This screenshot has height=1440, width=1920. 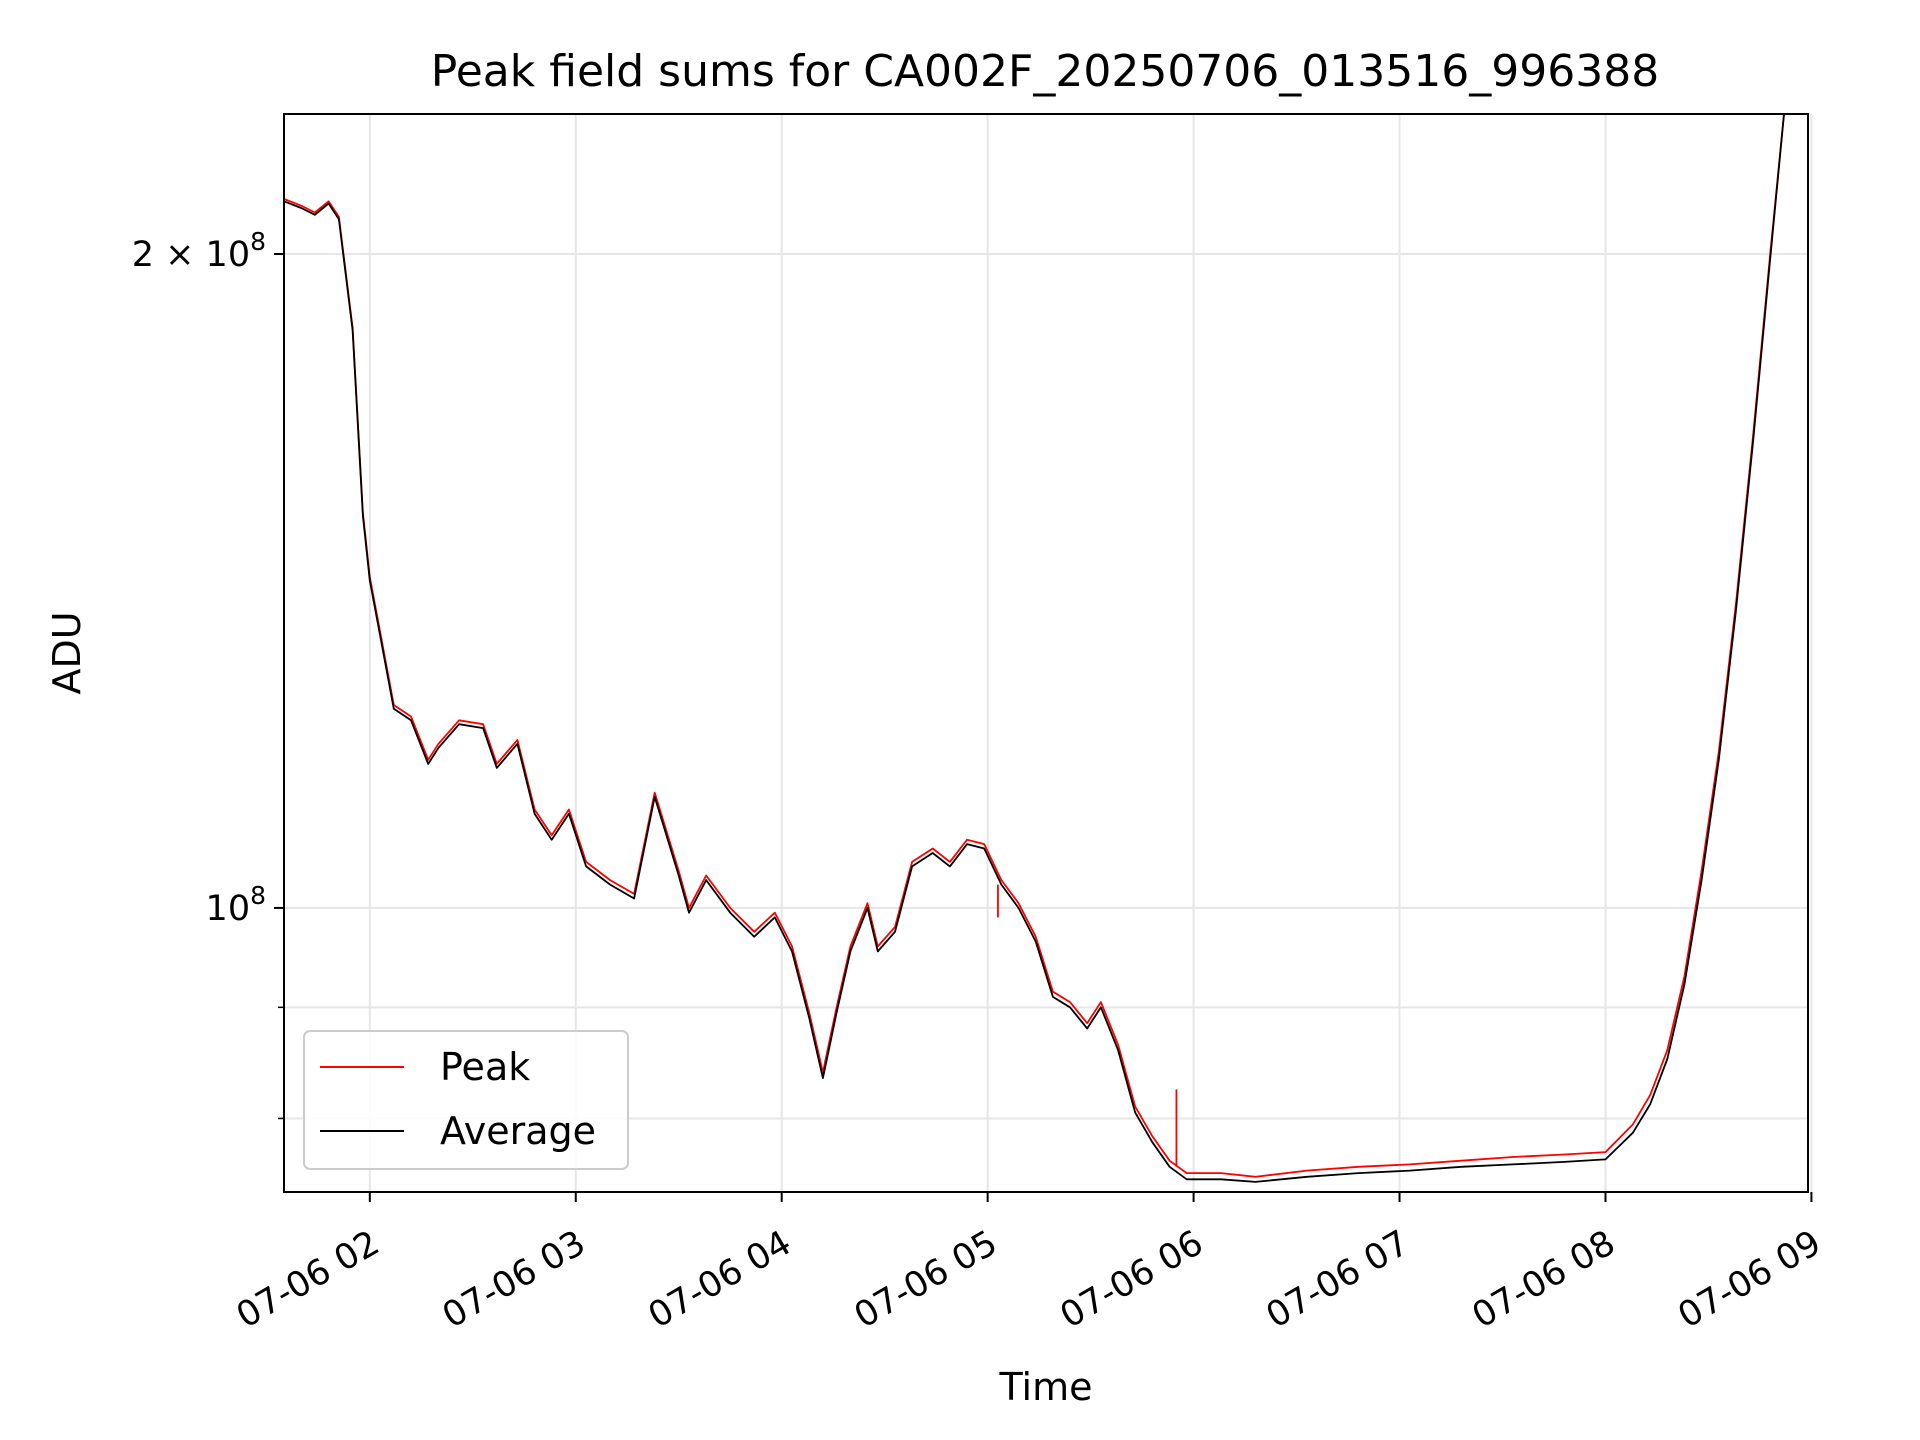 What do you see at coordinates (518, 1131) in the screenshot?
I see `legend-label-average: Average` at bounding box center [518, 1131].